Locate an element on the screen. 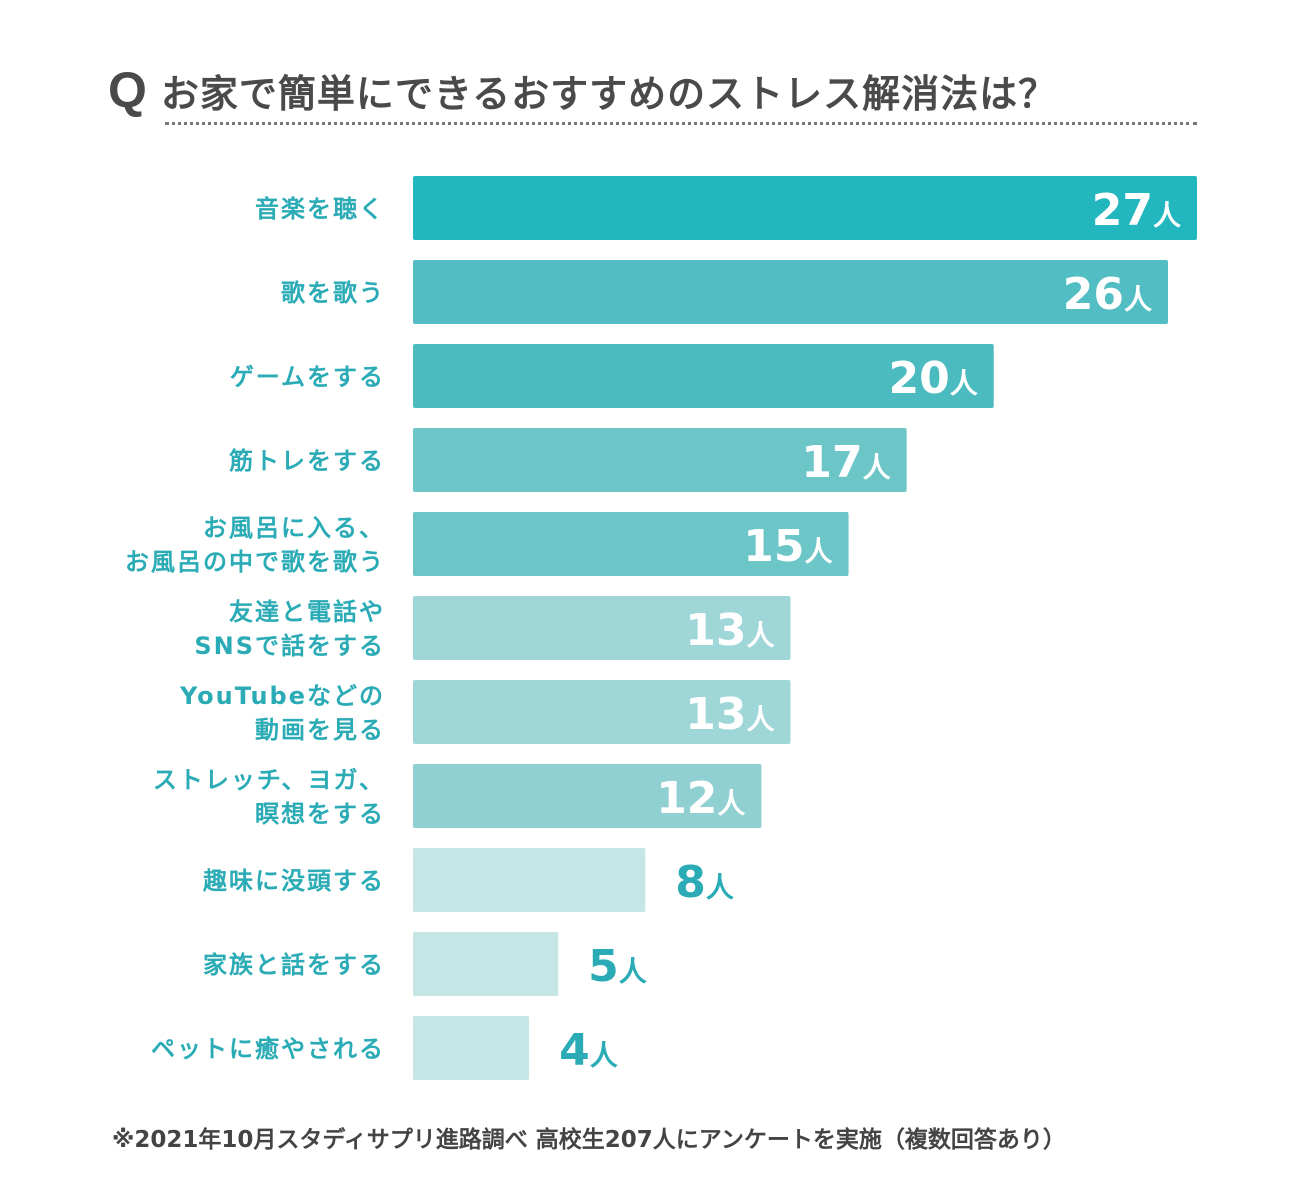  category-label: 瞑想をする is located at coordinates (320, 814).